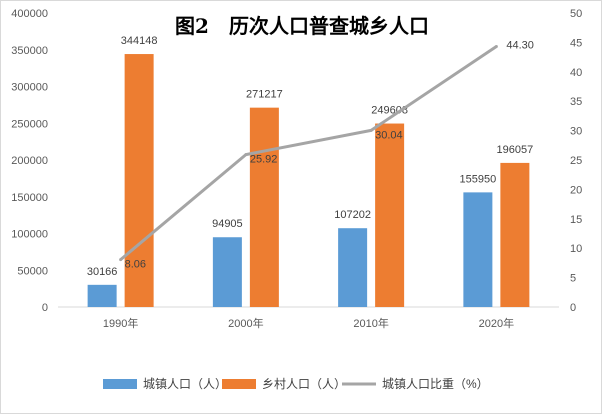  I want to click on x-tick-label: 2010年, so click(370, 323).